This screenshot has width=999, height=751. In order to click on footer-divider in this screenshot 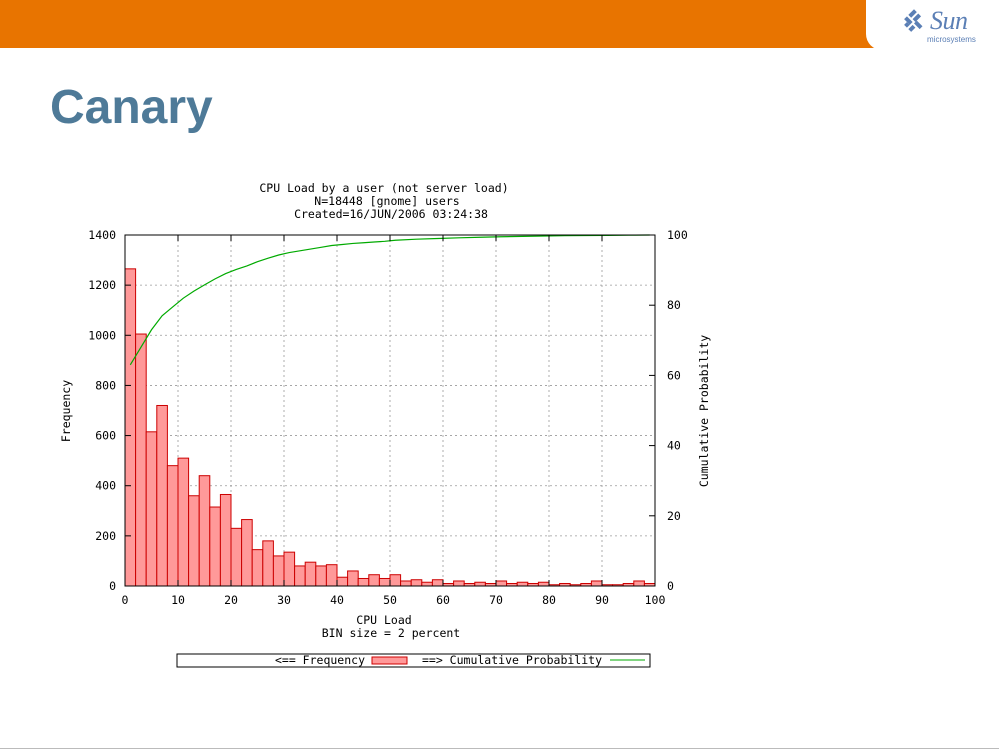, I will do `click(499, 748)`.